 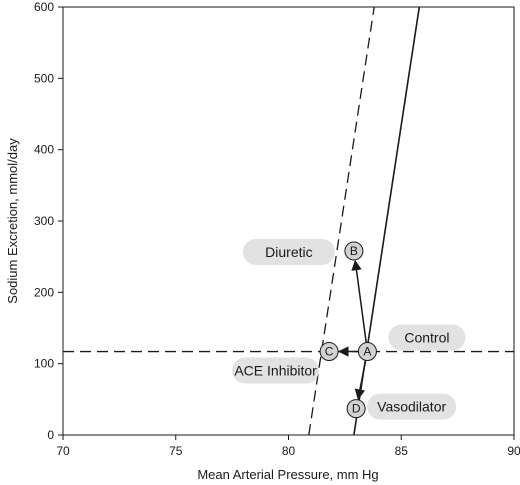 I want to click on annotation-label: Vasodilator, so click(x=411, y=407).